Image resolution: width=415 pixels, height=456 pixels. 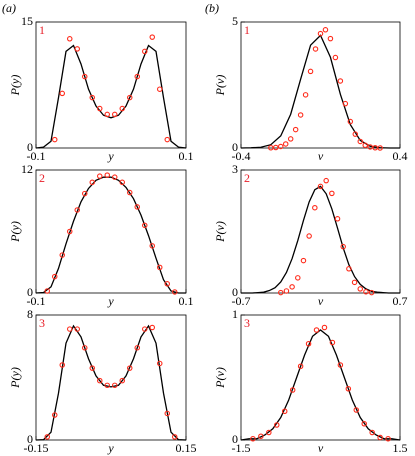 What do you see at coordinates (30, 314) in the screenshot?
I see `y-tick-label: 8` at bounding box center [30, 314].